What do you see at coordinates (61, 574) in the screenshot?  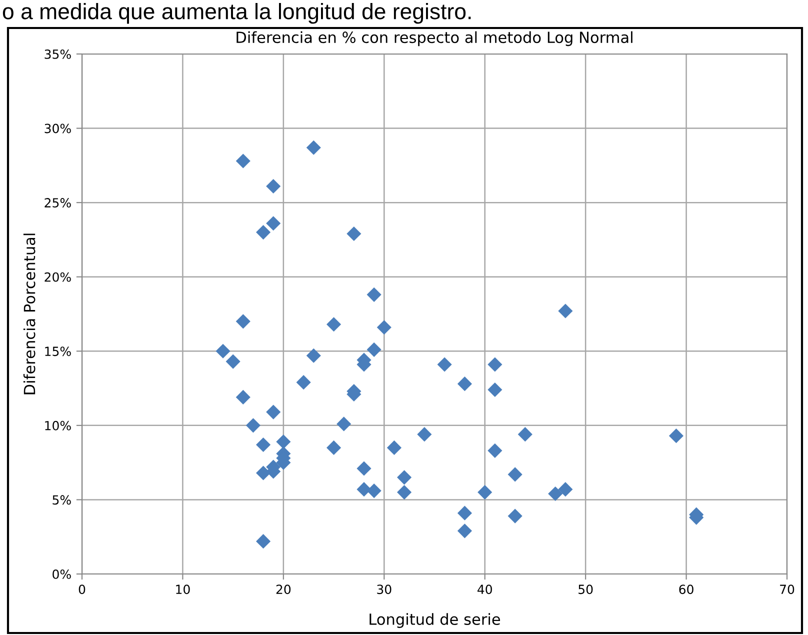 I see `y-tick-label: 0%` at bounding box center [61, 574].